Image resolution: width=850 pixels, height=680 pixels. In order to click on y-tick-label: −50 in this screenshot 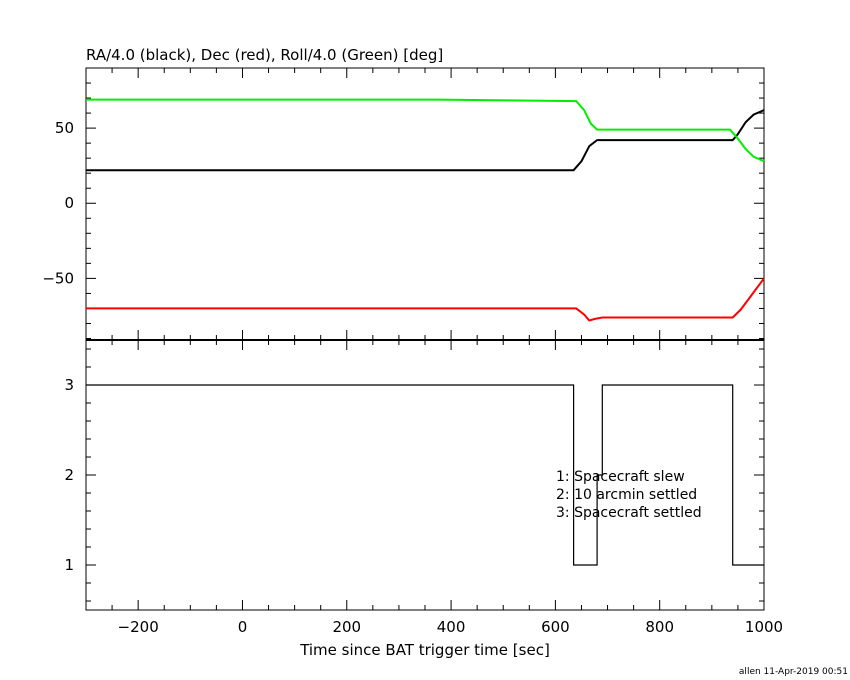, I will do `click(58, 278)`.